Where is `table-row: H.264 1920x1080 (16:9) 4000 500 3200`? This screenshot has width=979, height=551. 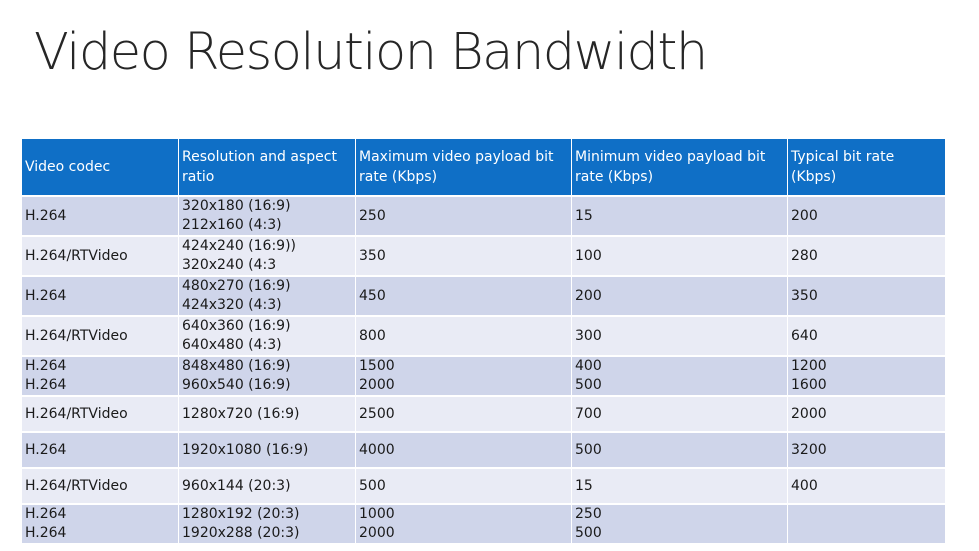
table-row: H.264 1920x1080 (16:9) 4000 500 3200 is located at coordinates (484, 450).